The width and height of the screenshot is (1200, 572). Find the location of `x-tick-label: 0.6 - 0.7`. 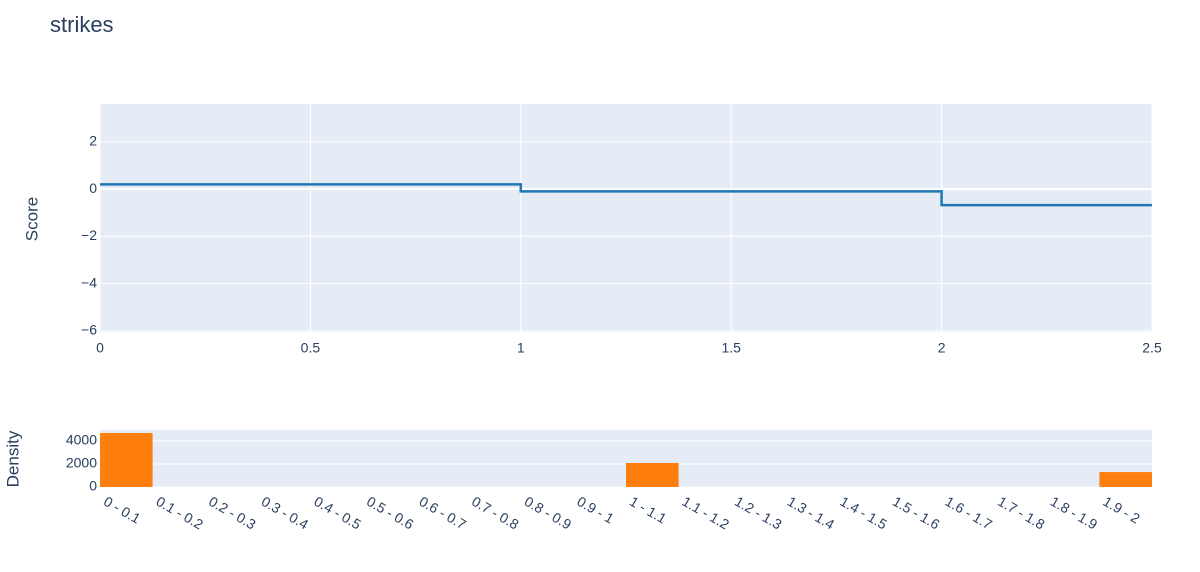

x-tick-label: 0.6 - 0.7 is located at coordinates (443, 513).